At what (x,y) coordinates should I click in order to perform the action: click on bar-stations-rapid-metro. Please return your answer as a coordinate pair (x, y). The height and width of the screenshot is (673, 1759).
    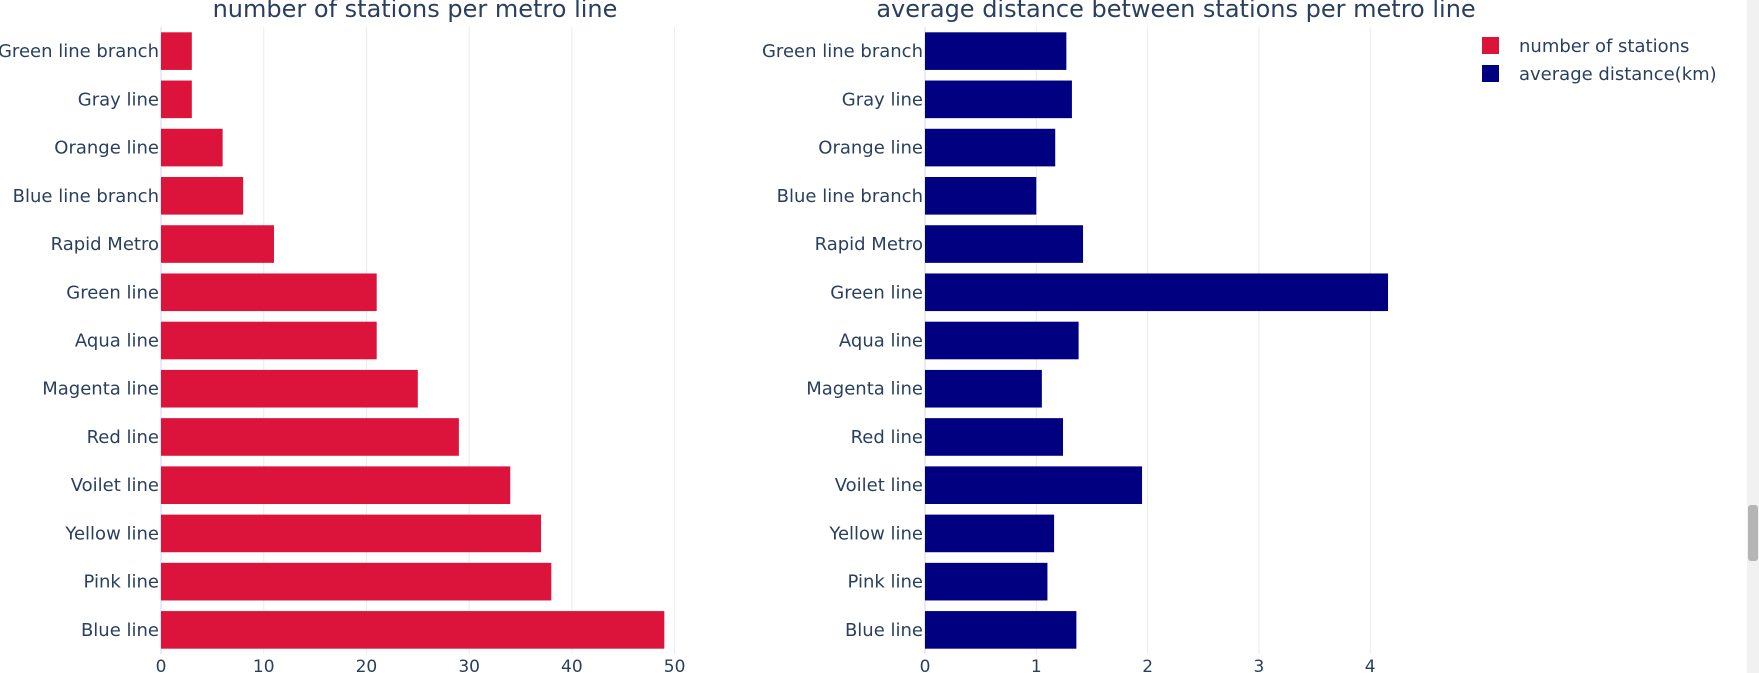
    Looking at the image, I should click on (217, 244).